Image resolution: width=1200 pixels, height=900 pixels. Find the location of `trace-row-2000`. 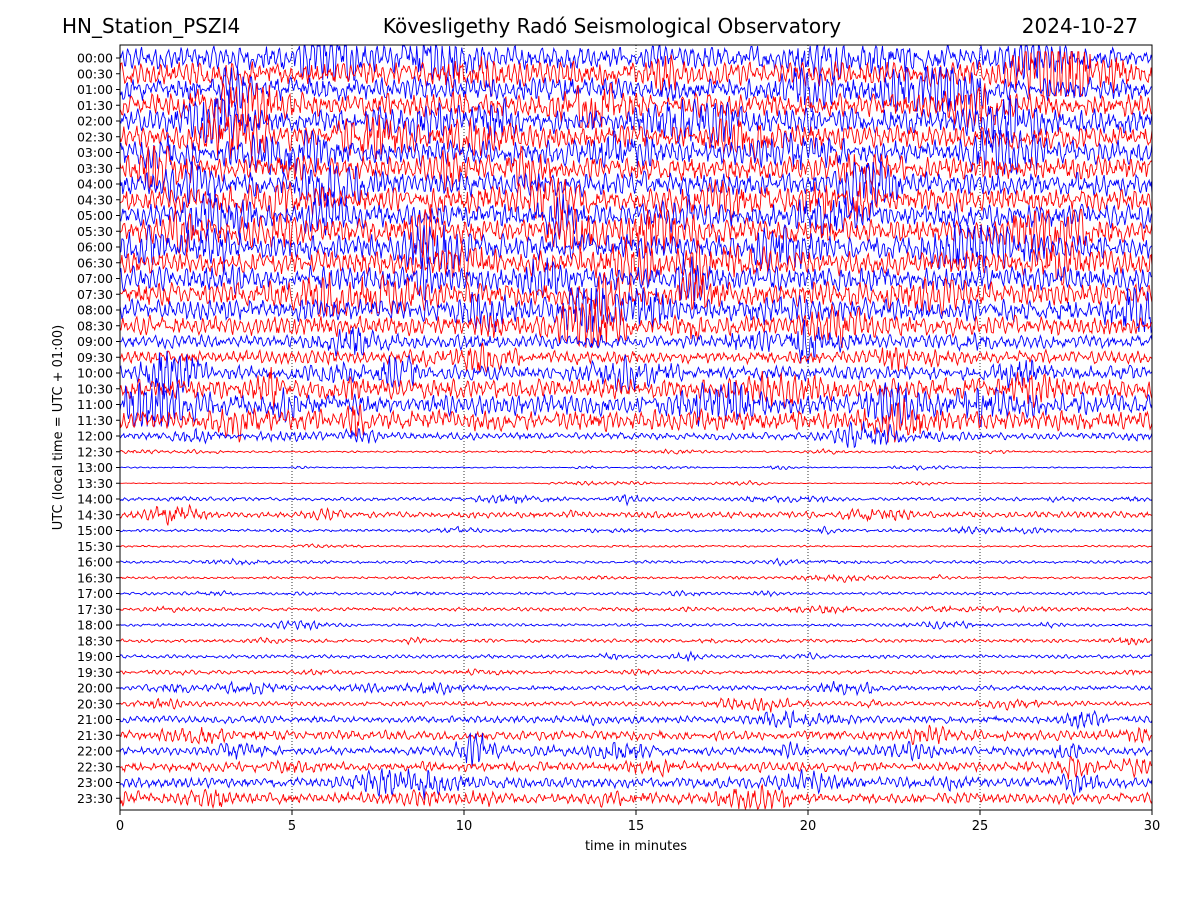

trace-row-2000 is located at coordinates (636, 688).